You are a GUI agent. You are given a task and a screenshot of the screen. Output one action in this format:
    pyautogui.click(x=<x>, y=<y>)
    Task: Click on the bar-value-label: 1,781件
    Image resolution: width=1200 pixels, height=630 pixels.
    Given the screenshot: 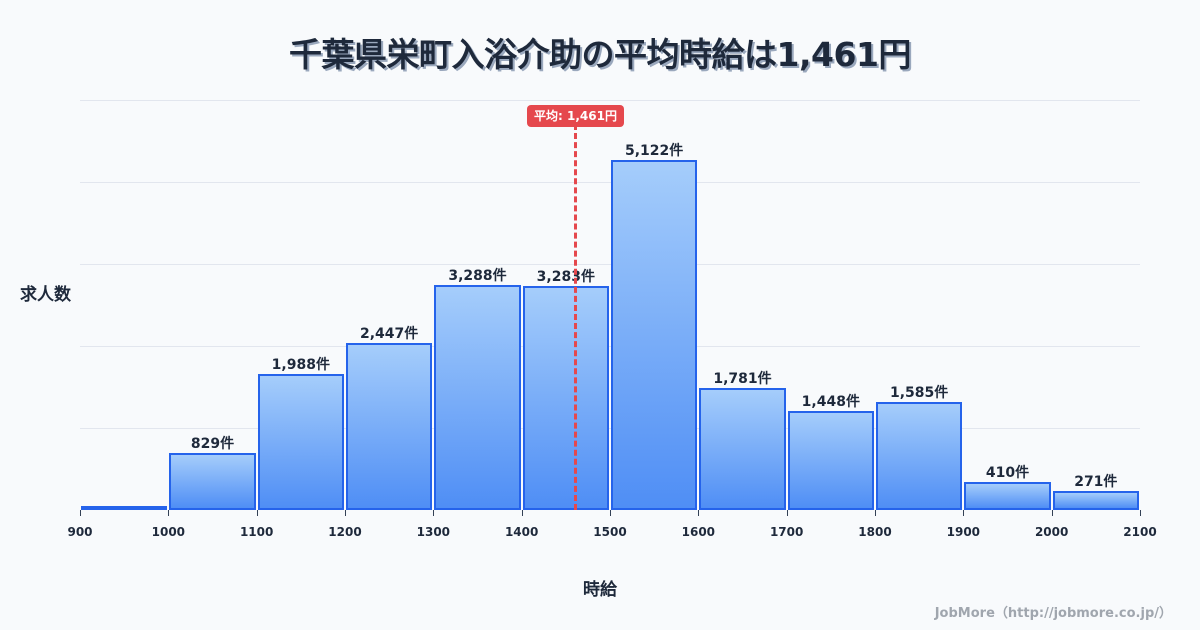 What is the action you would take?
    pyautogui.click(x=742, y=379)
    